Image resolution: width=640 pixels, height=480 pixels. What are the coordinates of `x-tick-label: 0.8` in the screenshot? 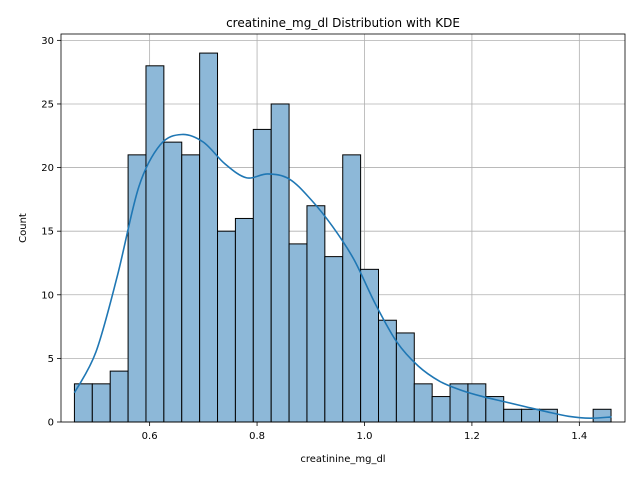 It's located at (257, 436).